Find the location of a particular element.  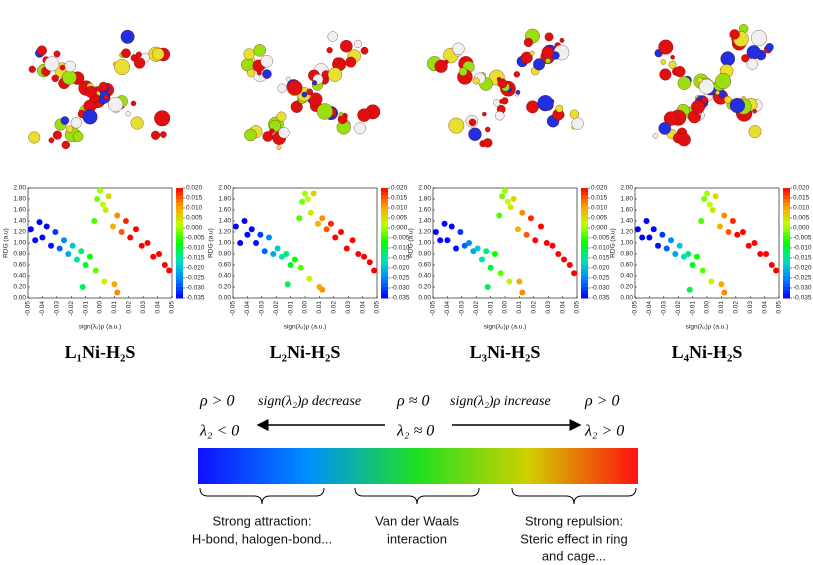

x-tick-label: 0.00 is located at coordinates (505, 307).